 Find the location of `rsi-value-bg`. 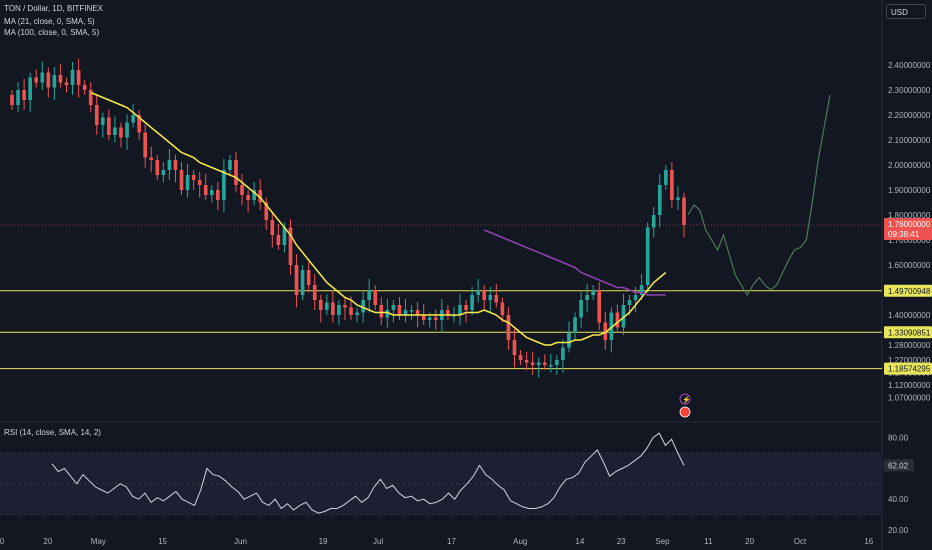

rsi-value-bg is located at coordinates (899, 465).